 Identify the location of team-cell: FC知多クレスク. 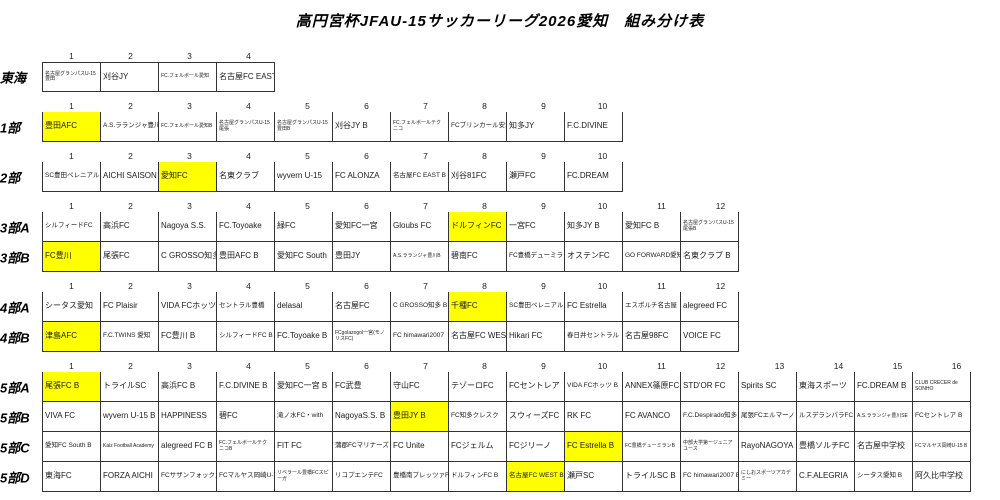
(477, 417).